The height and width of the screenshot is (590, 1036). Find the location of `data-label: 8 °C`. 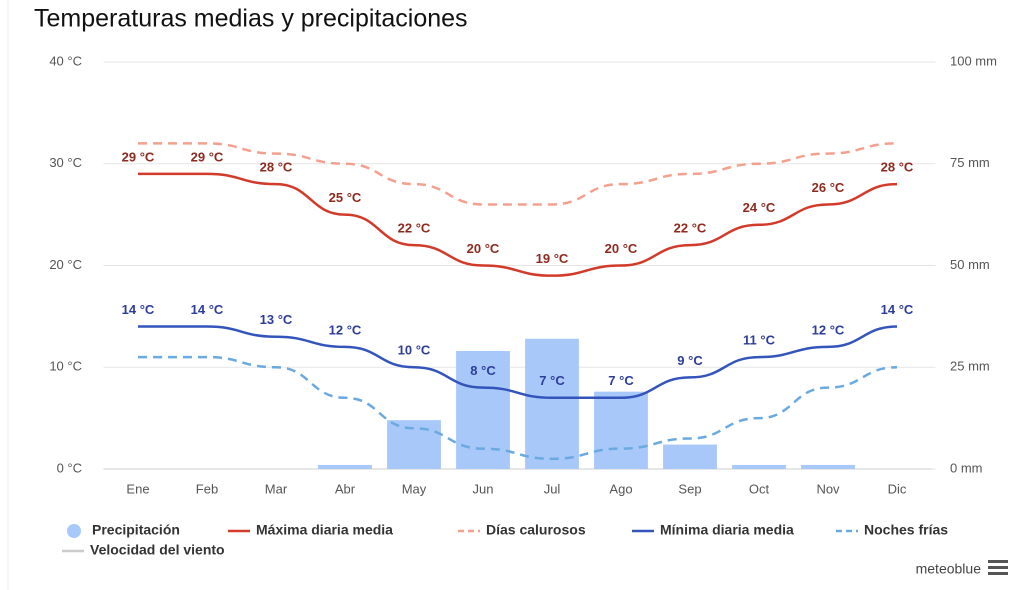

data-label: 8 °C is located at coordinates (483, 370).